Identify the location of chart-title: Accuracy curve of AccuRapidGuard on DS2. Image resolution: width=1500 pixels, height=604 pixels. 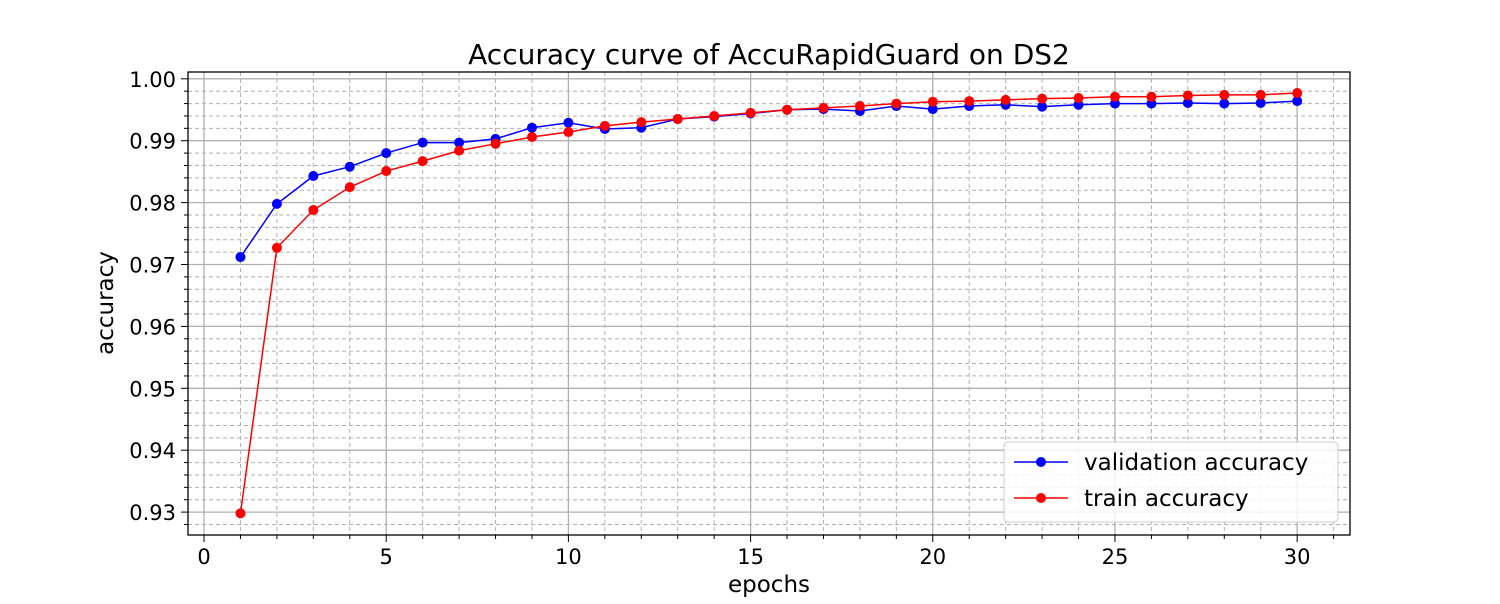
(769, 54).